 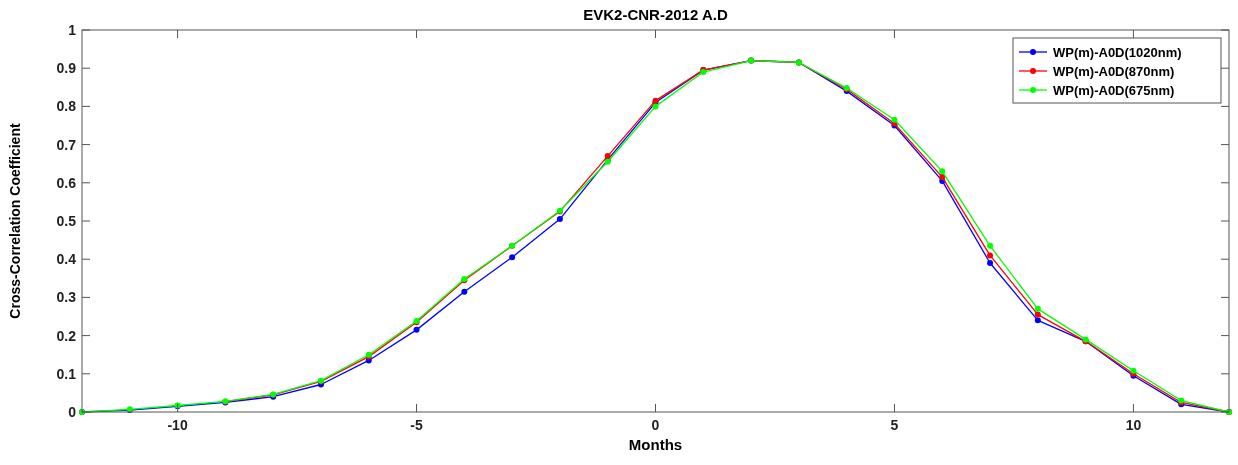 I want to click on y-tick-label: 0.1, so click(x=66, y=373).